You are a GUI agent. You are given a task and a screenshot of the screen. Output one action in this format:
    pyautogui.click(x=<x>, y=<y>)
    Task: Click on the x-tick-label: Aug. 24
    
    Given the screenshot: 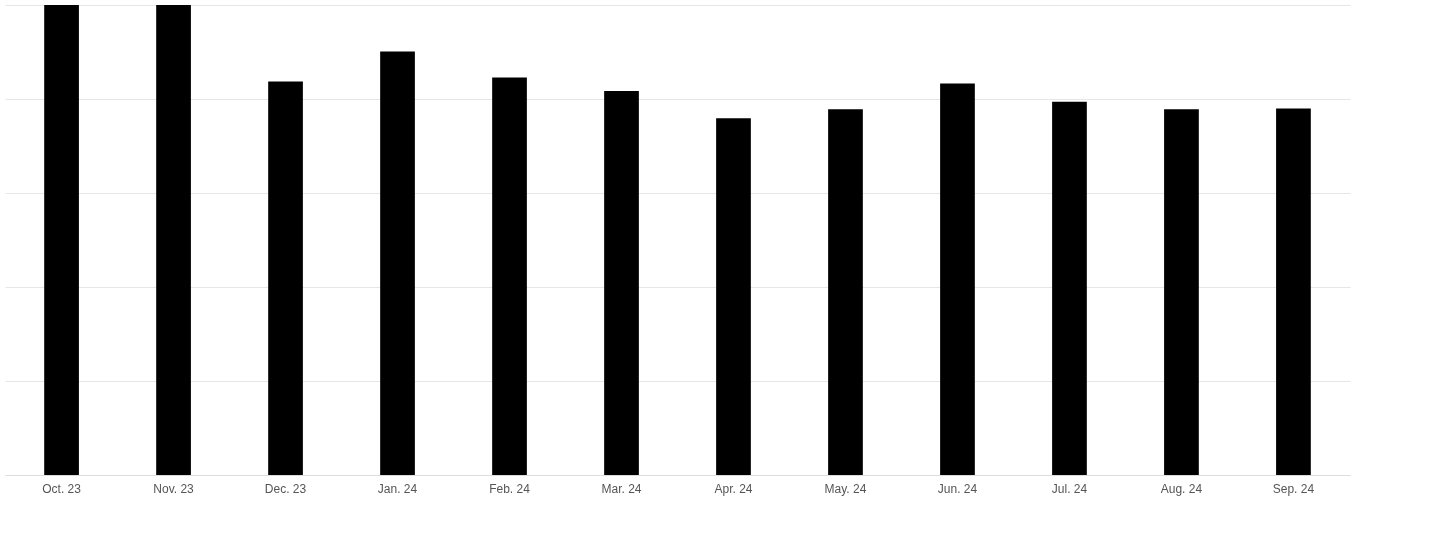 What is the action you would take?
    pyautogui.click(x=1181, y=488)
    